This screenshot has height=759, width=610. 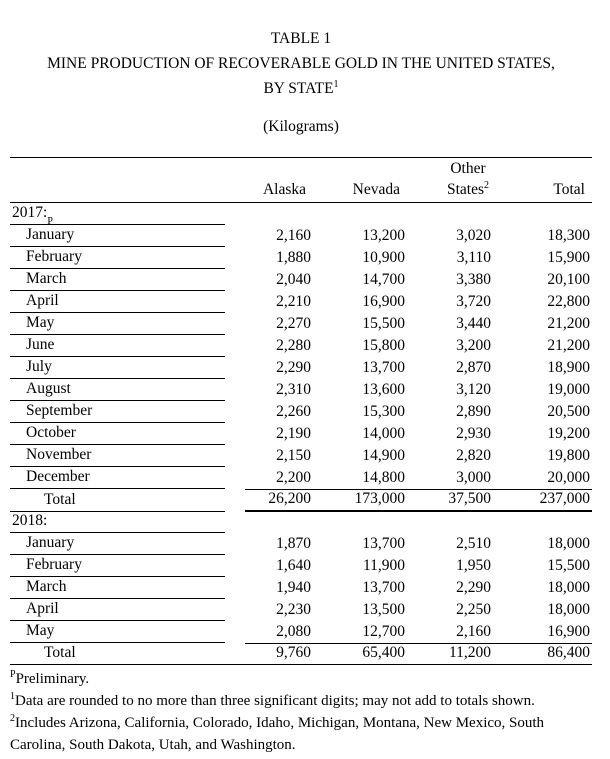 What do you see at coordinates (568, 235) in the screenshot?
I see `cell-total: 18,300` at bounding box center [568, 235].